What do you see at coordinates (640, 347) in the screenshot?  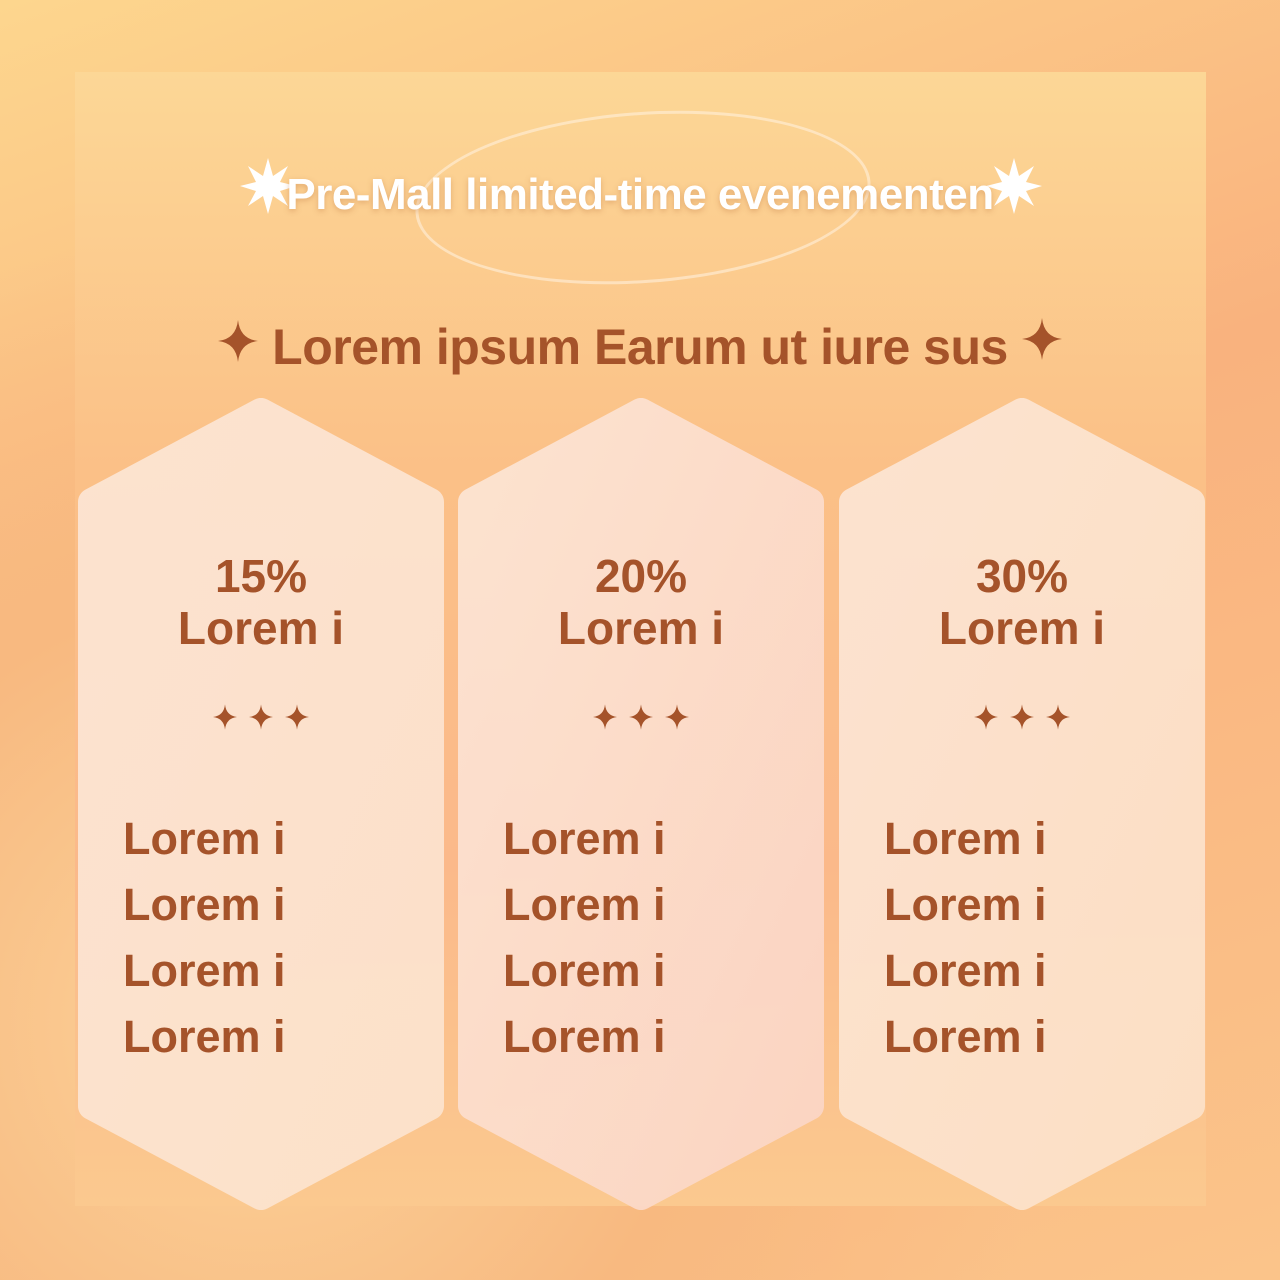 I see `subtitle: Lorem ipsum Earum ut iure sus` at bounding box center [640, 347].